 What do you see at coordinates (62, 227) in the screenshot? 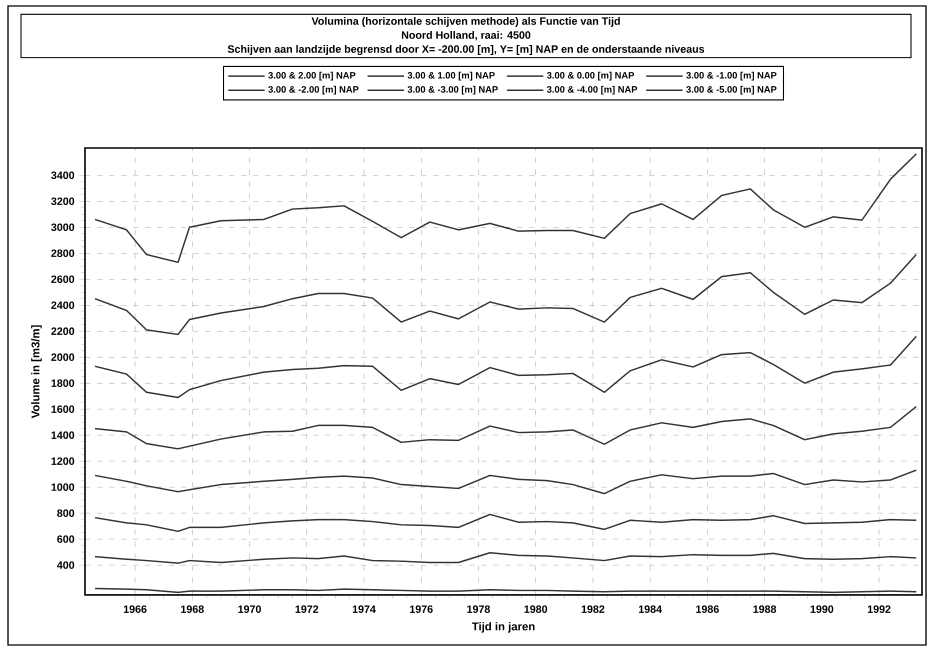
I see `y-tick-label: 3000` at bounding box center [62, 227].